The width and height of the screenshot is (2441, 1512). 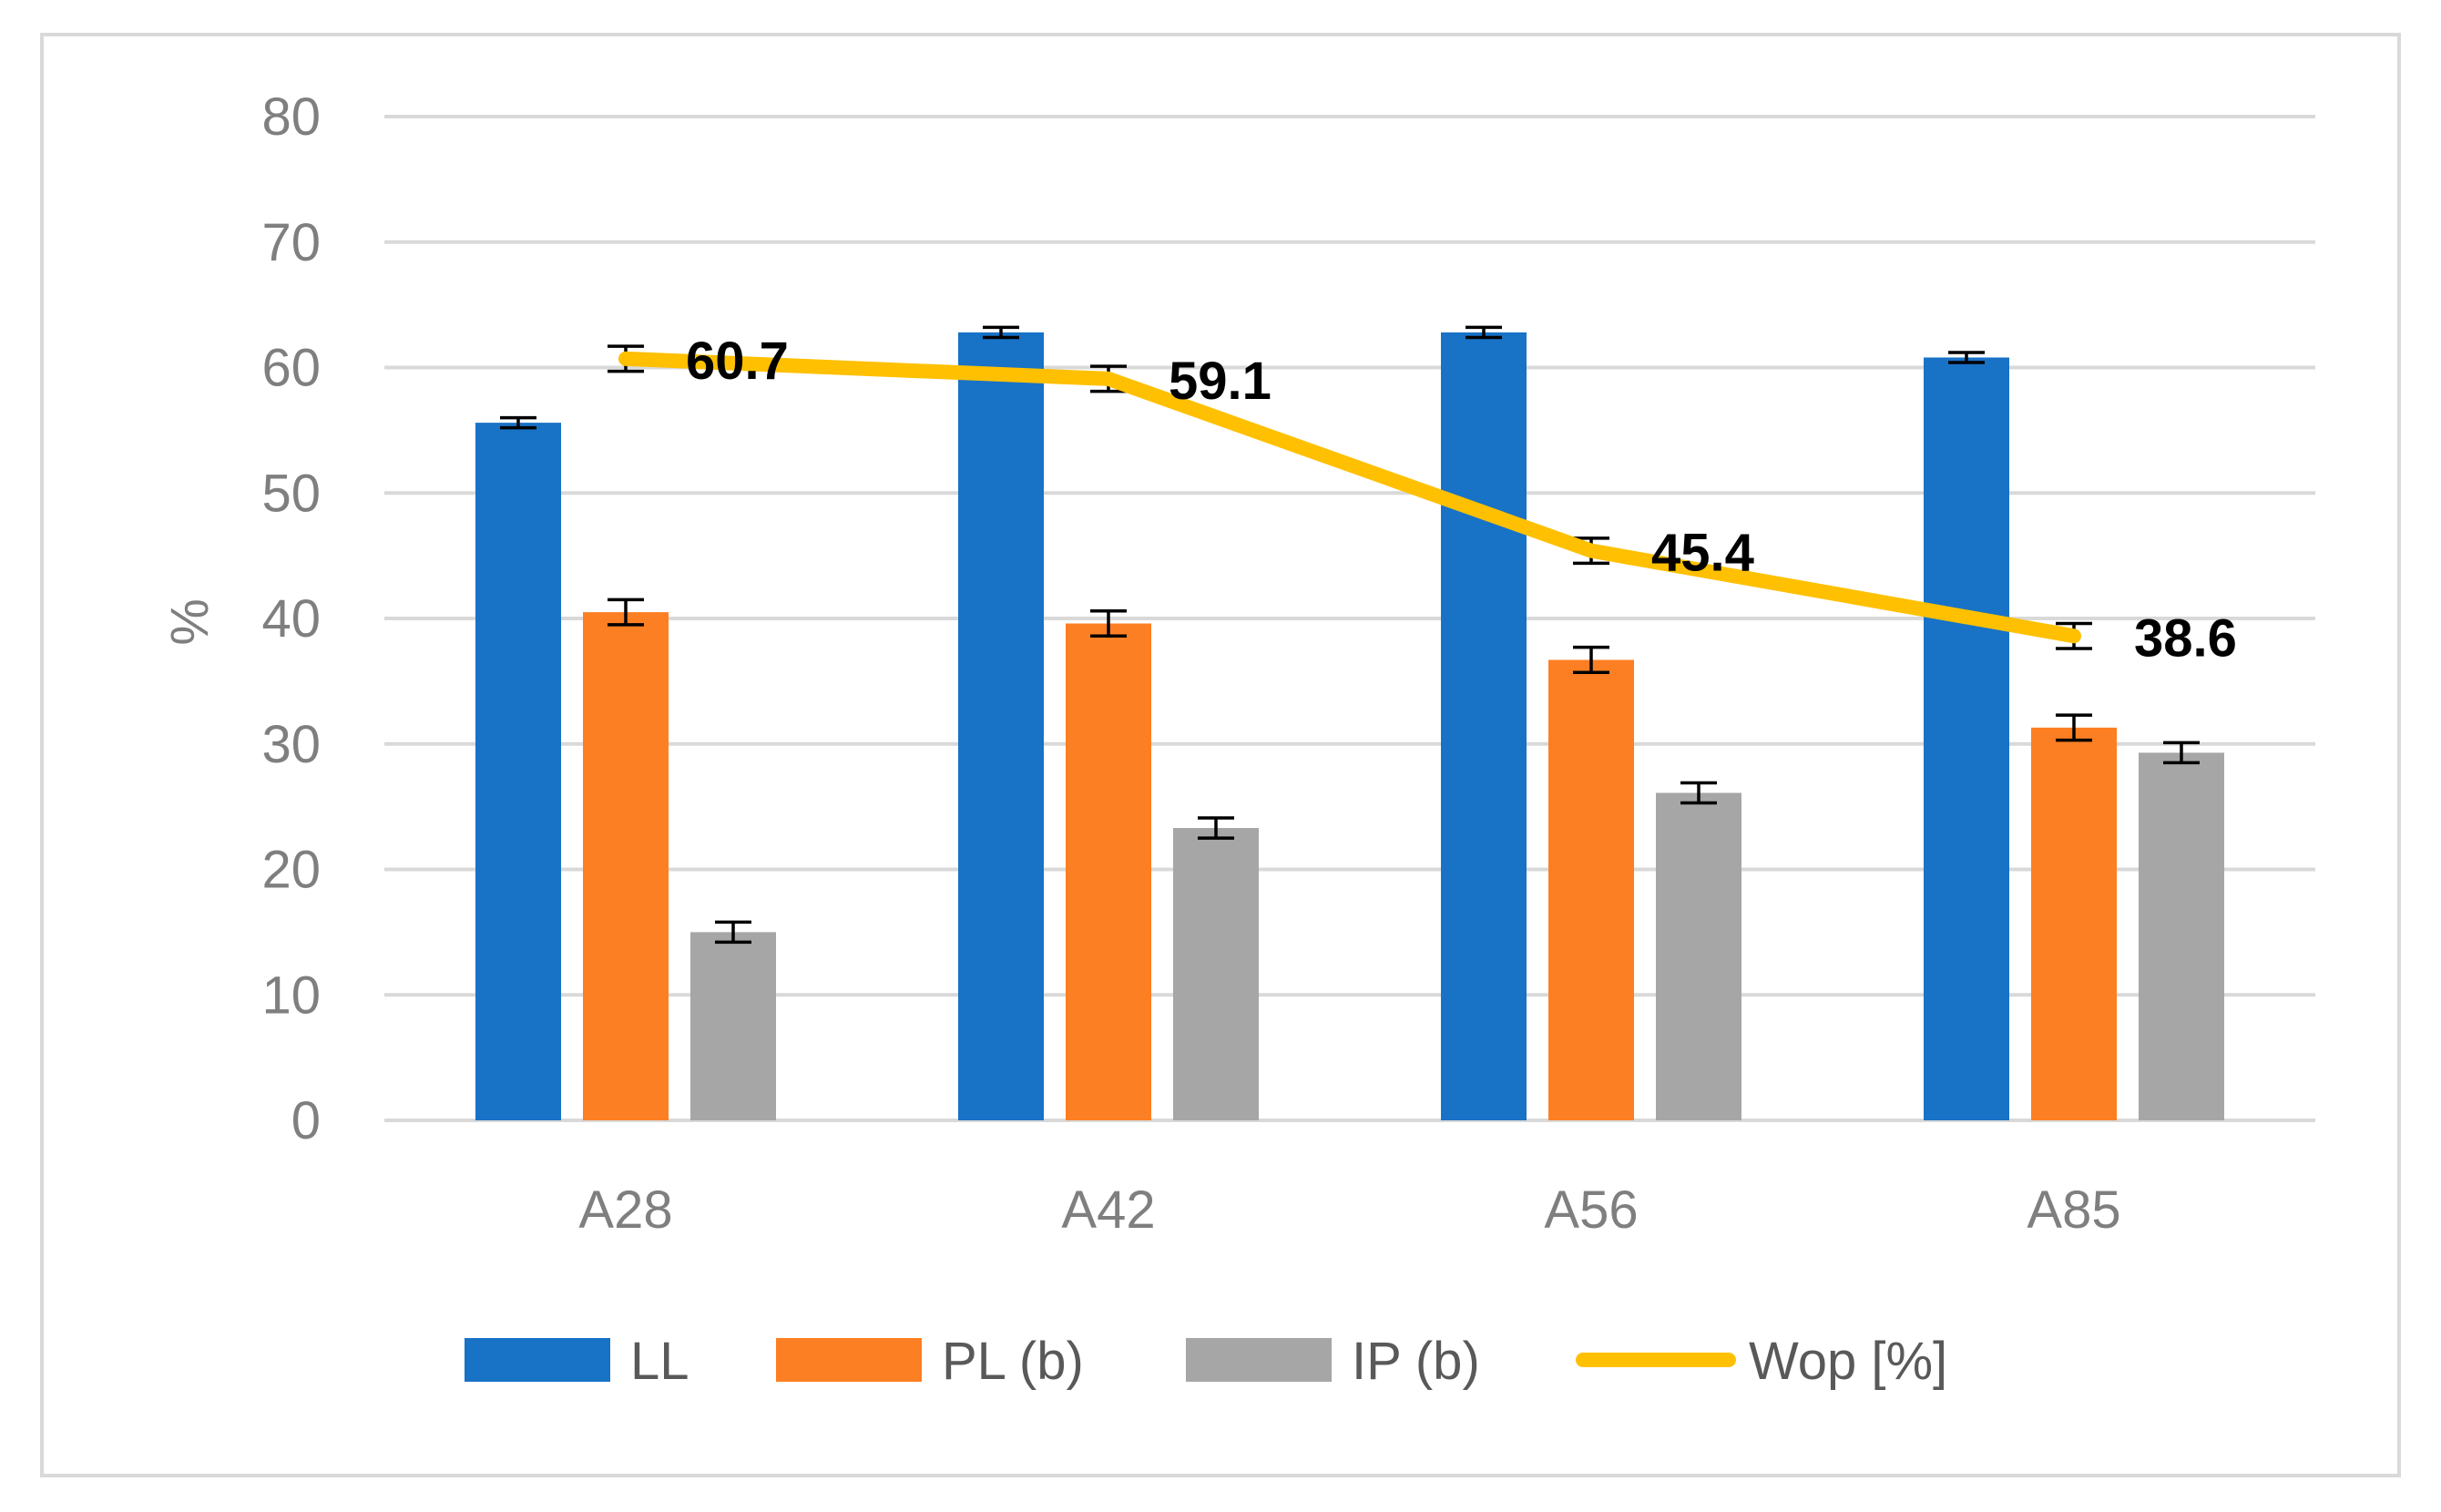 I want to click on error-bar-ip-a28, so click(x=733, y=933).